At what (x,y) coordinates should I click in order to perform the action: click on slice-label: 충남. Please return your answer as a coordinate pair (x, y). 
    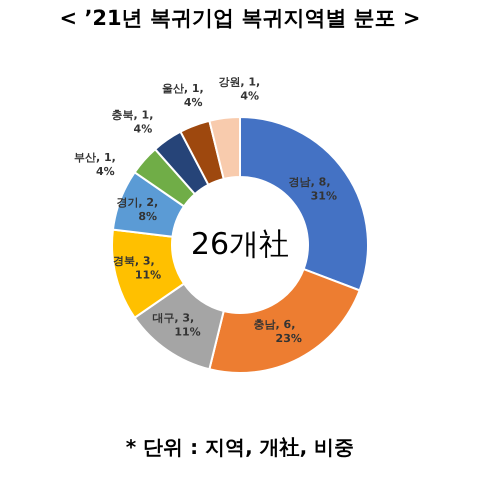
    Looking at the image, I should click on (265, 324).